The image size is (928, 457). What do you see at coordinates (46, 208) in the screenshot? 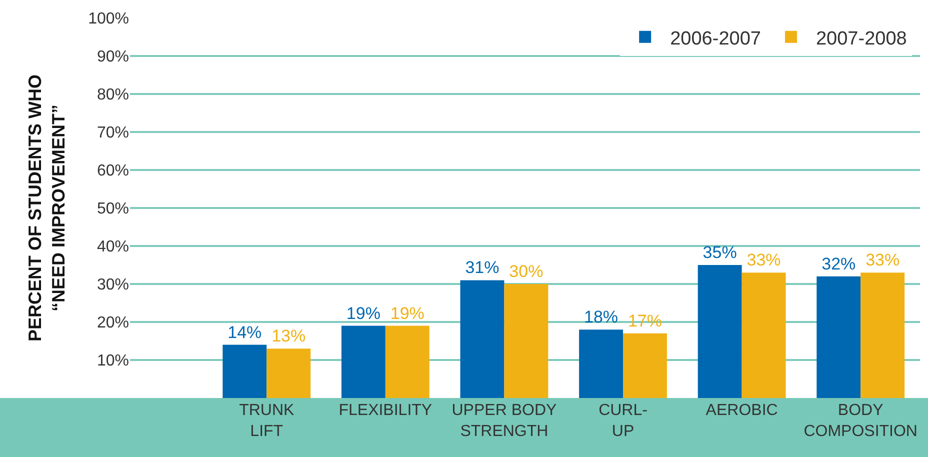
I see `y-axis-title: PERCENT OF STUDENTS WHO “NEED IMPROVEMENT”` at bounding box center [46, 208].